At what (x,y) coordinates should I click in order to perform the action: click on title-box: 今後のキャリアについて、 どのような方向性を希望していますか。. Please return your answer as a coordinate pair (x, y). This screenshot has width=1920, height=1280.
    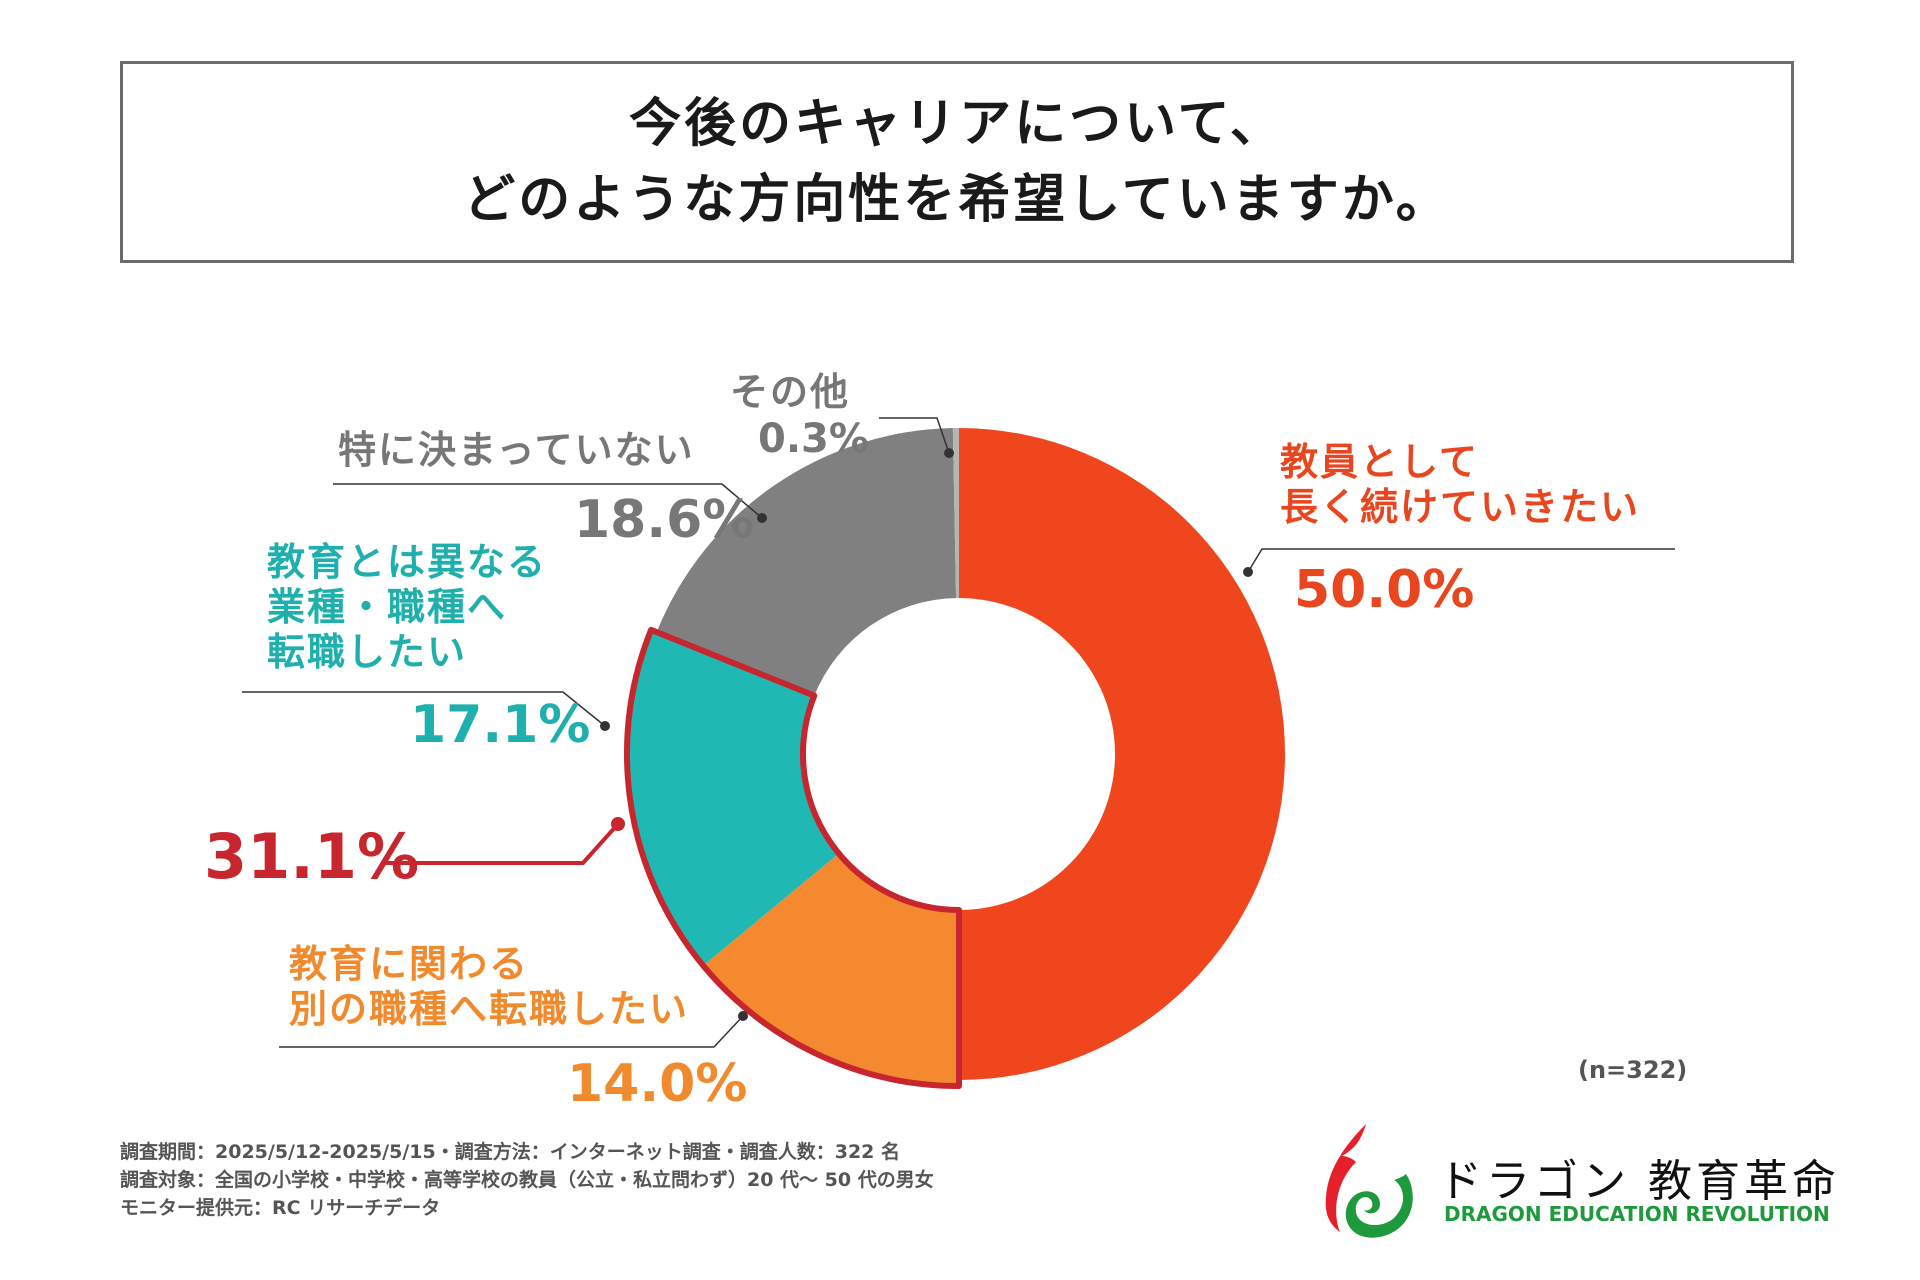
    Looking at the image, I should click on (957, 162).